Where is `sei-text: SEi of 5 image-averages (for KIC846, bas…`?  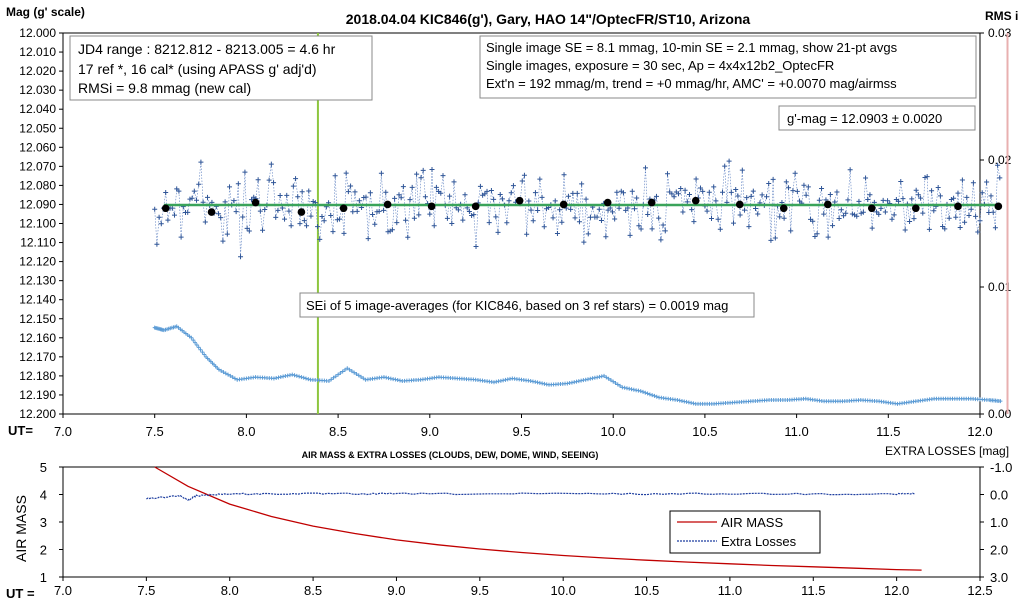
sei-text: SEi of 5 image-averages (for KIC846, bas… is located at coordinates (517, 305).